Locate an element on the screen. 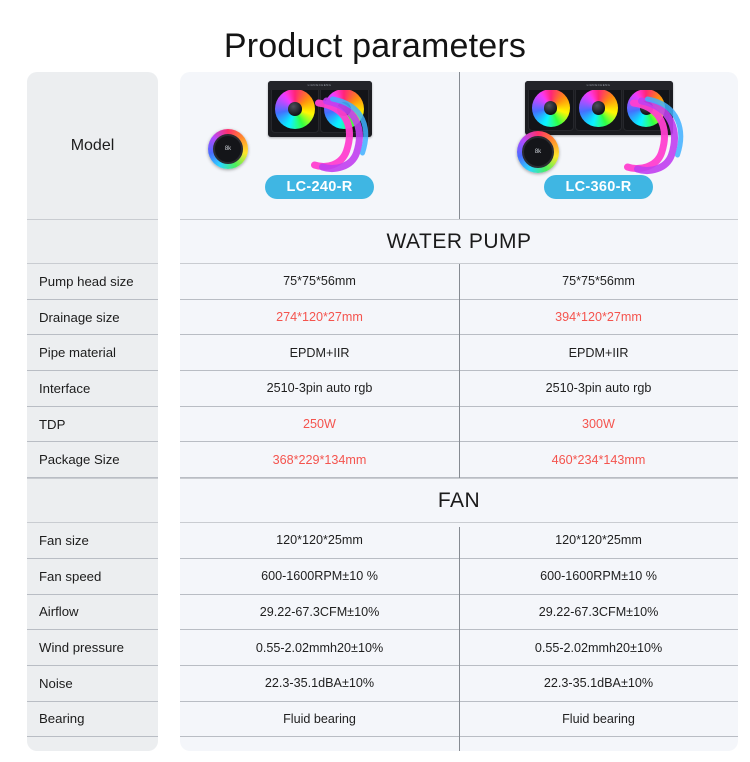 The width and height of the screenshot is (750, 762). label-wind-pressure: Wind pressure is located at coordinates (92, 648).